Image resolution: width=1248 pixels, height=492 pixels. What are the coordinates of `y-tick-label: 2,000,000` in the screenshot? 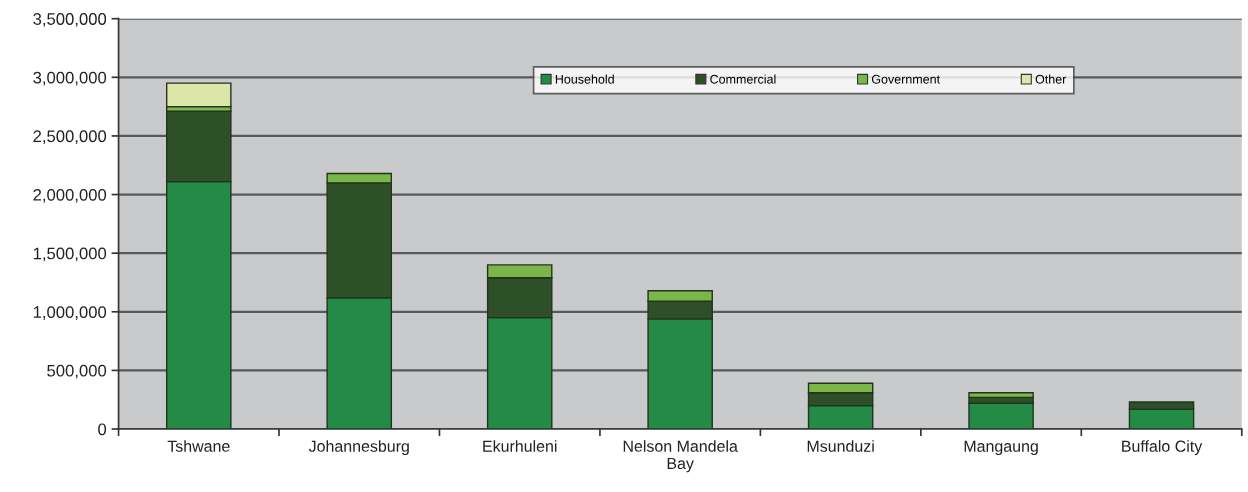 It's located at (70, 195).